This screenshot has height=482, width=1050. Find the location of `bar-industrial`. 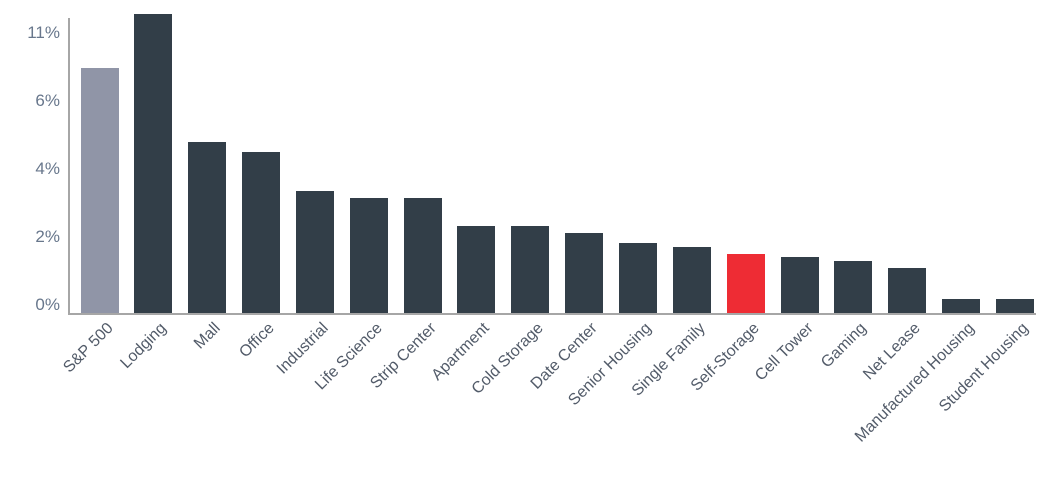

bar-industrial is located at coordinates (314, 251).